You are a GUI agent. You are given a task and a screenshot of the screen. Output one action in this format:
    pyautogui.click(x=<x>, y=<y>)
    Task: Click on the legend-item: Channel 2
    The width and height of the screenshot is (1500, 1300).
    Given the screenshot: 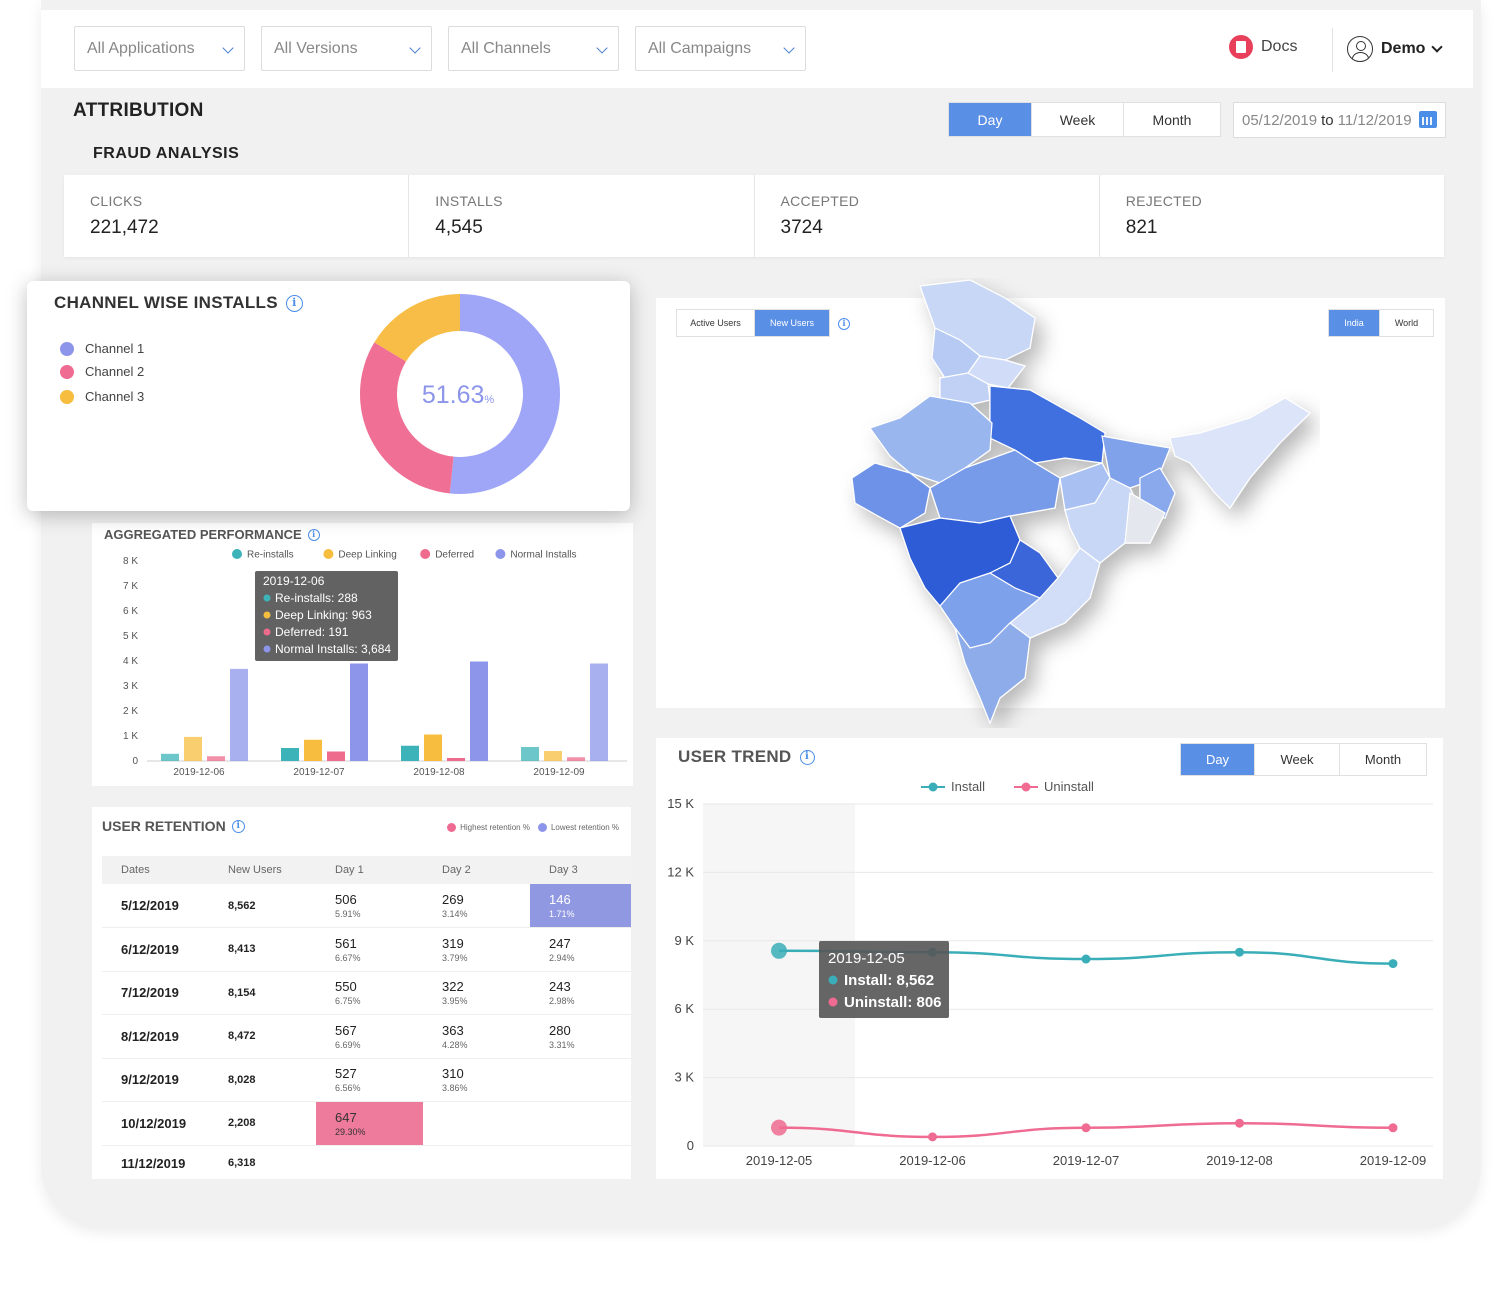 What is the action you would take?
    pyautogui.click(x=102, y=371)
    